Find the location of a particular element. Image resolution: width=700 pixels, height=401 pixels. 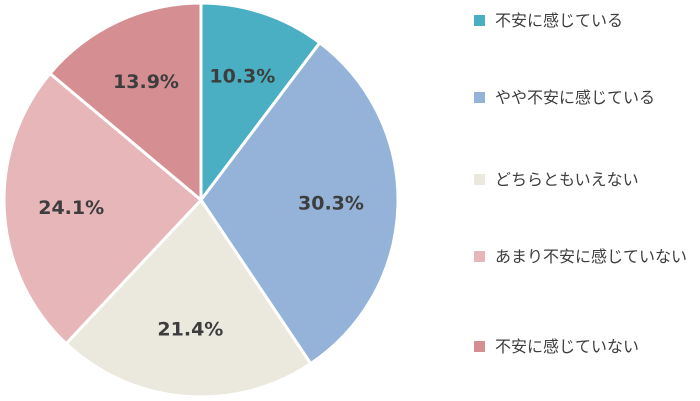

legend-label-4: 不安に感じていない is located at coordinates (567, 346).